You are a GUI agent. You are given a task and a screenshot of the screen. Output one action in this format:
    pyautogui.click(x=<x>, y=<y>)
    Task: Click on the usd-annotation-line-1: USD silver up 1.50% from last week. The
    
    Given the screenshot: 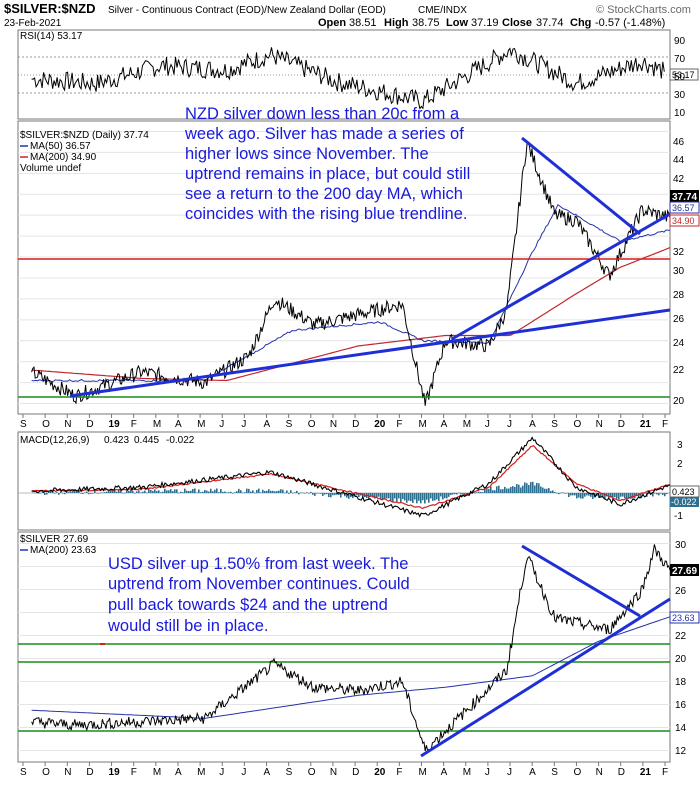 What is the action you would take?
    pyautogui.click(x=258, y=564)
    